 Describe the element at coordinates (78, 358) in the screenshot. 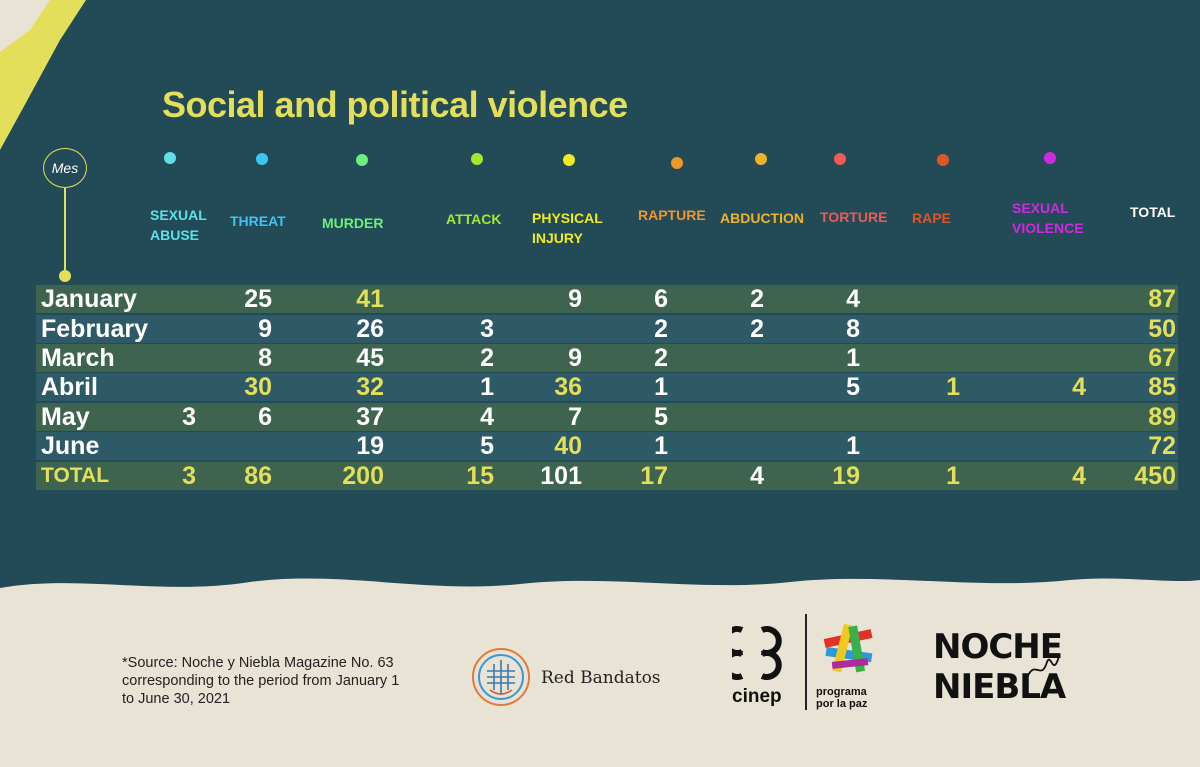

I see `row-label: March` at that location.